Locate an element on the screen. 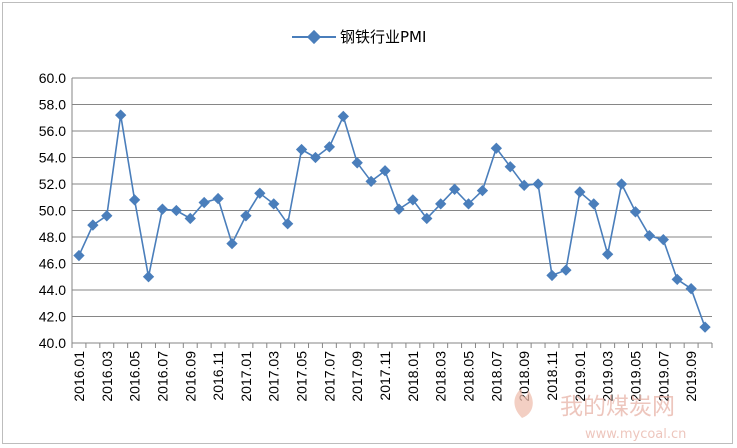 The image size is (737, 448). x-tick-label: 2016.11 is located at coordinates (218, 376).